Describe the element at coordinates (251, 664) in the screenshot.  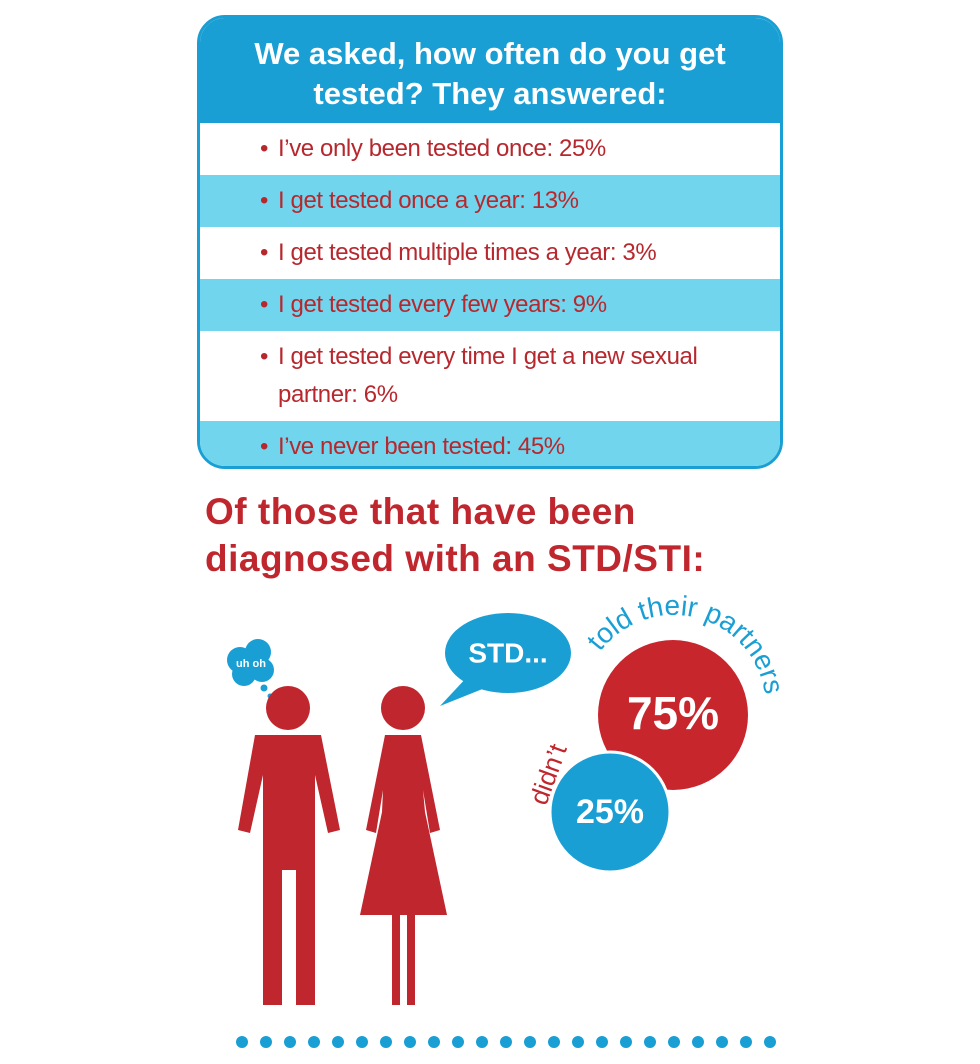
I see `thought-text: uh oh` at that location.